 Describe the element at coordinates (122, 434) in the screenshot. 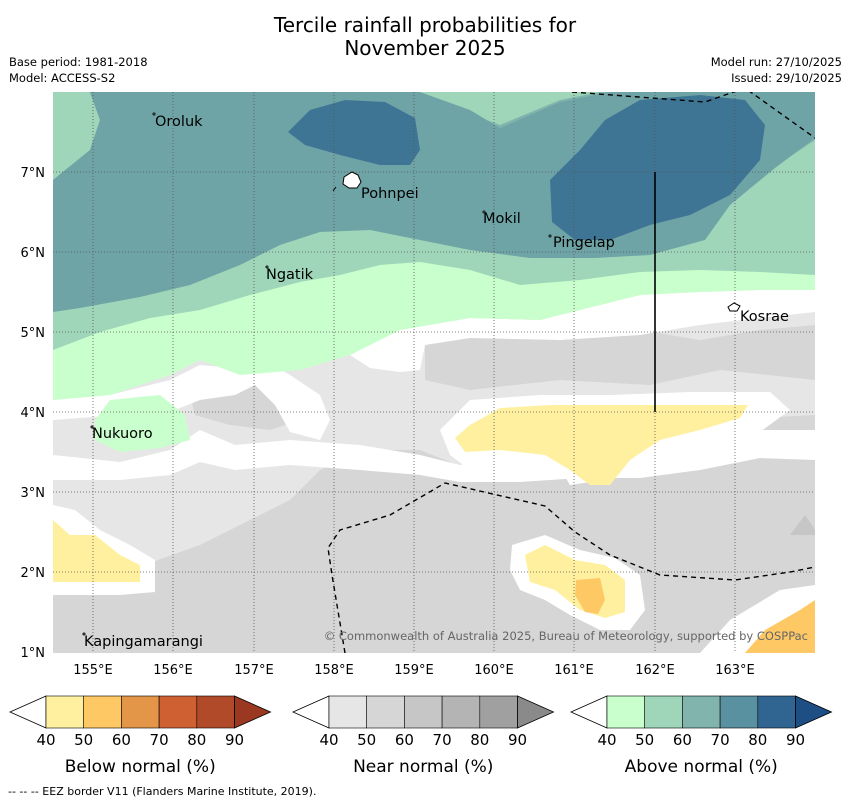

I see `place-label-nukuoro: Nukuoro` at that location.